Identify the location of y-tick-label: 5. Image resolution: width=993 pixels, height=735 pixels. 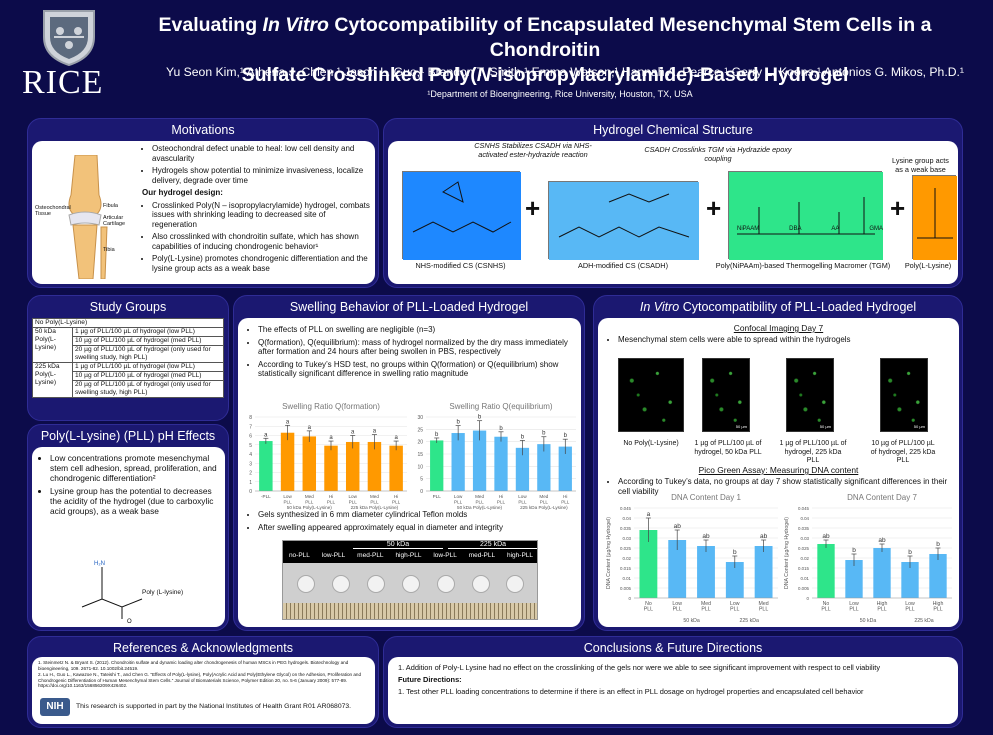
(421, 480).